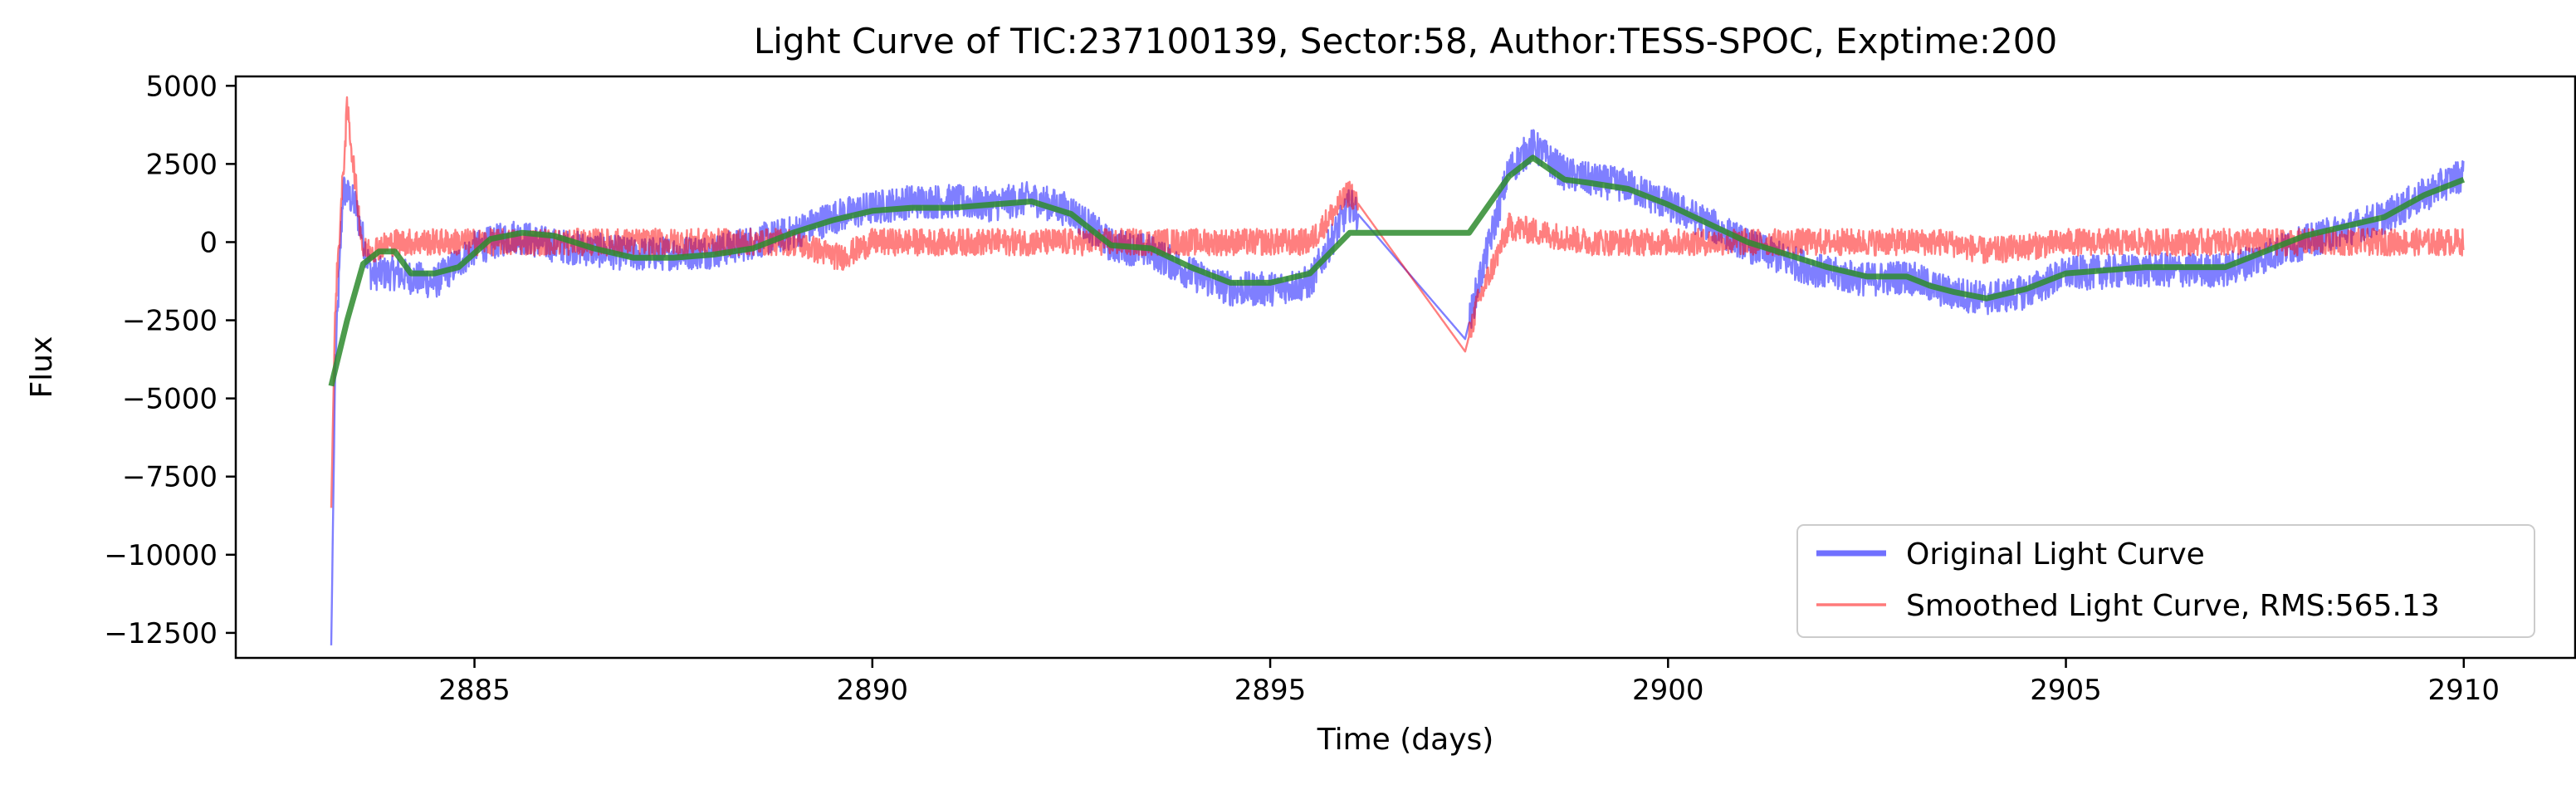 This screenshot has width=2576, height=785. I want to click on x-ticks: 2885 2890 2895 2900 2905 2910, so click(1469, 682).